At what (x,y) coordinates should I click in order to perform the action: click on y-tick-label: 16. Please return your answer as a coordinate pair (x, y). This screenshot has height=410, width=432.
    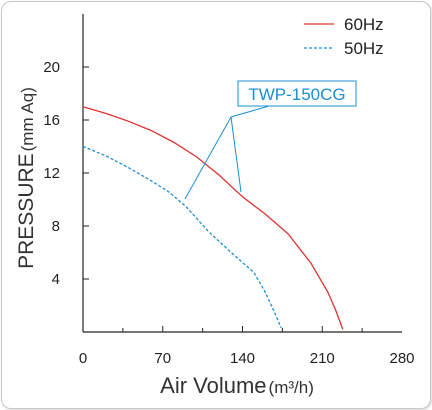
    Looking at the image, I should click on (51, 120).